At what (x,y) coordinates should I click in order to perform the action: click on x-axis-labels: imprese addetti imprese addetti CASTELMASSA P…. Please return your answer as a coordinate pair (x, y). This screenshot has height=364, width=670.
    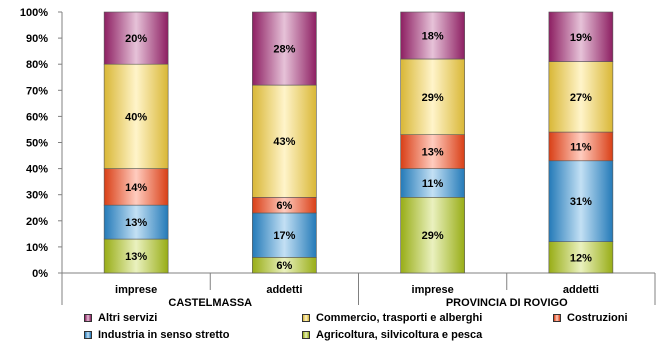
    Looking at the image, I should click on (357, 295).